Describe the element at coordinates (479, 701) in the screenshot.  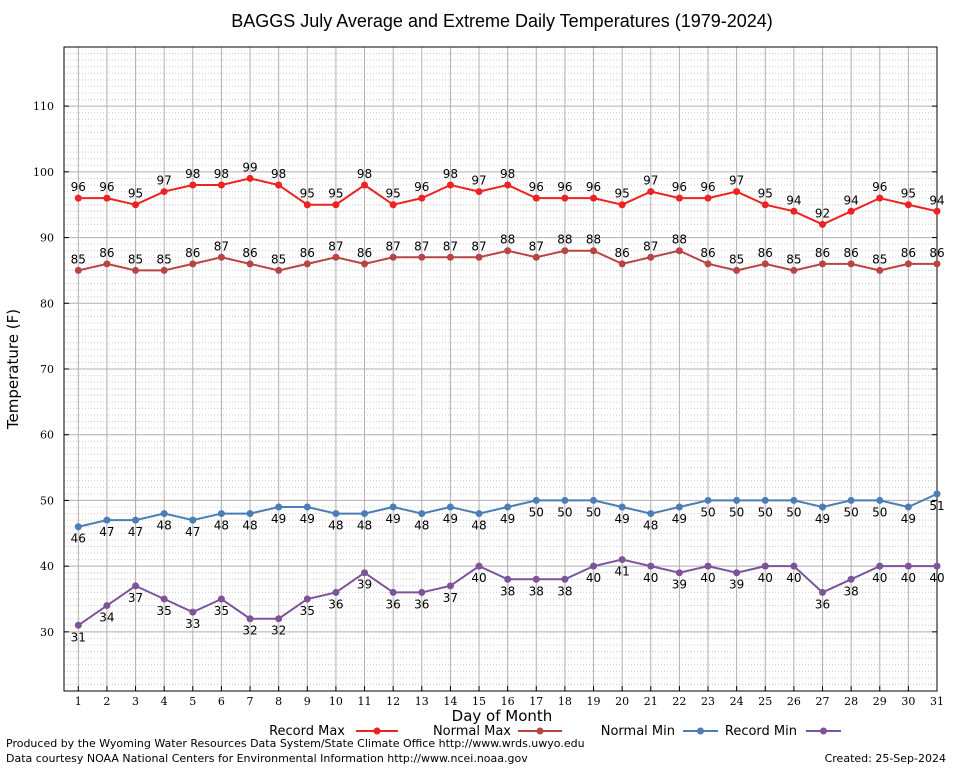
I see `x-tick-label: 15` at that location.